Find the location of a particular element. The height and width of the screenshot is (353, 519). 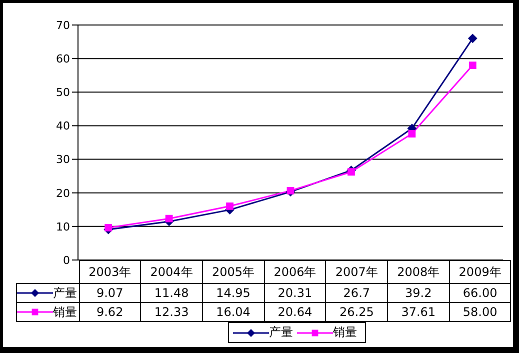

y-tick-label: 30 is located at coordinates (63, 159).